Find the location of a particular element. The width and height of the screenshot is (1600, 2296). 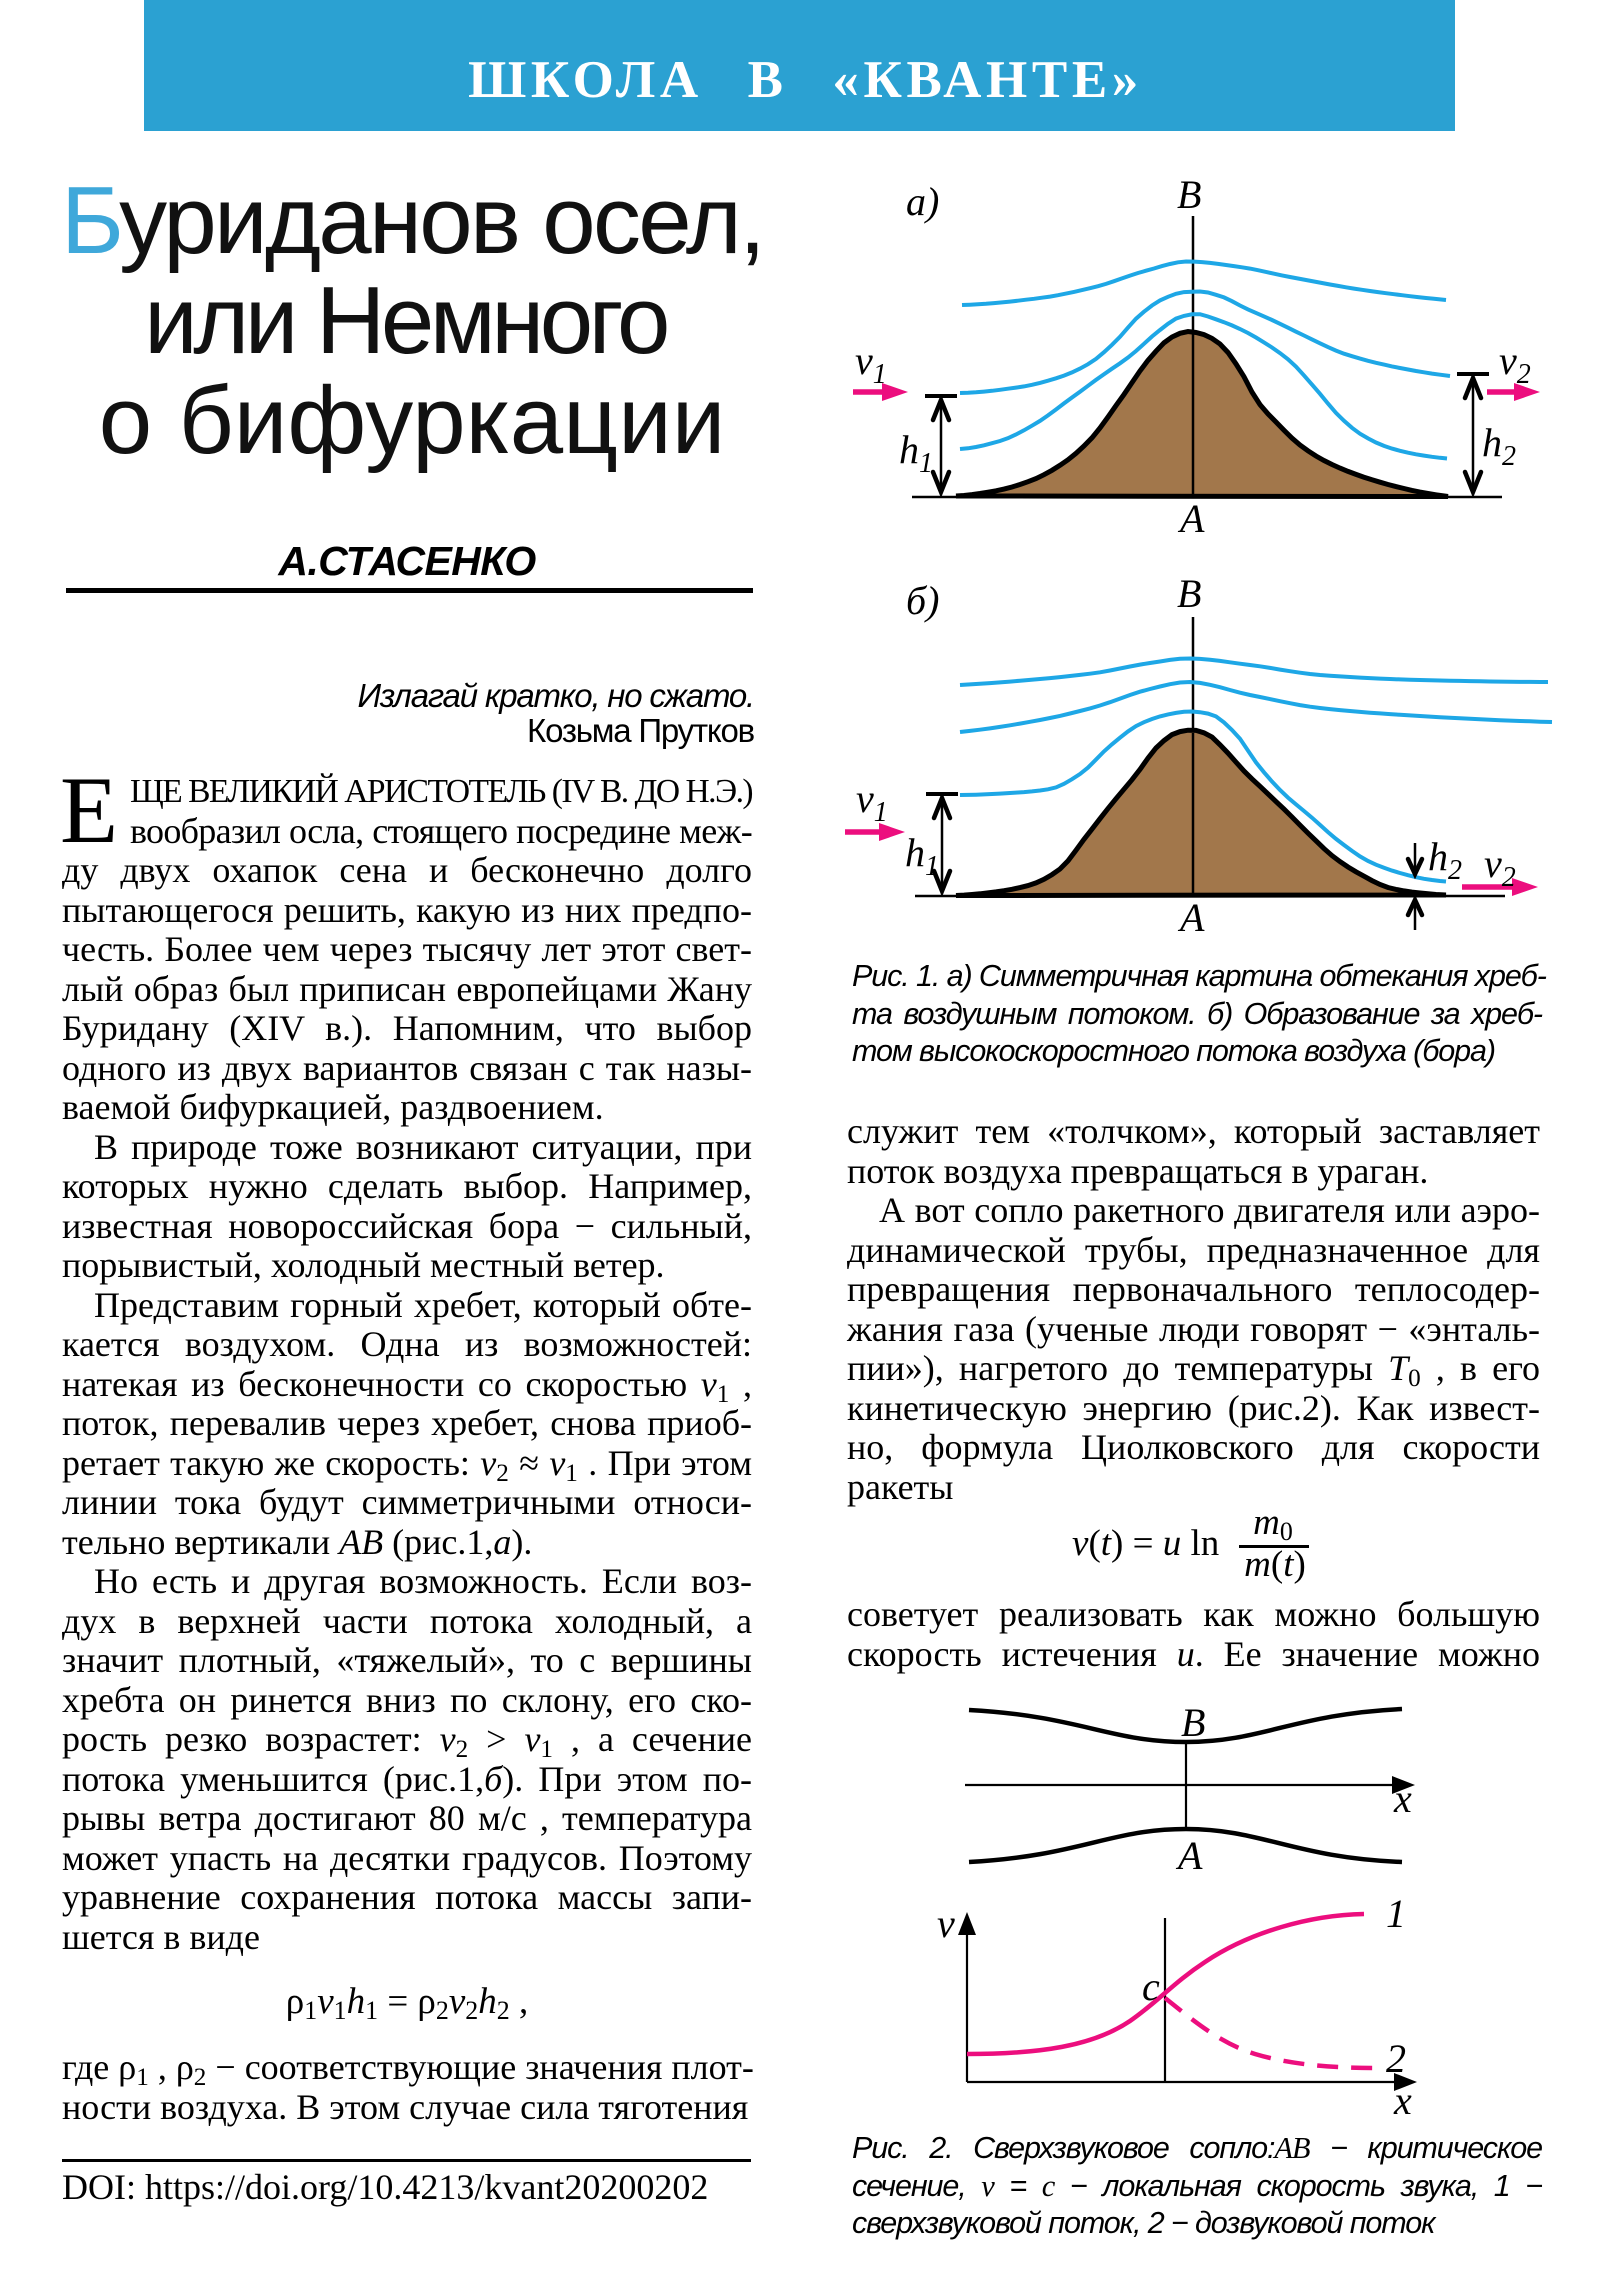

svg-text: v is located at coordinates (946, 1923).